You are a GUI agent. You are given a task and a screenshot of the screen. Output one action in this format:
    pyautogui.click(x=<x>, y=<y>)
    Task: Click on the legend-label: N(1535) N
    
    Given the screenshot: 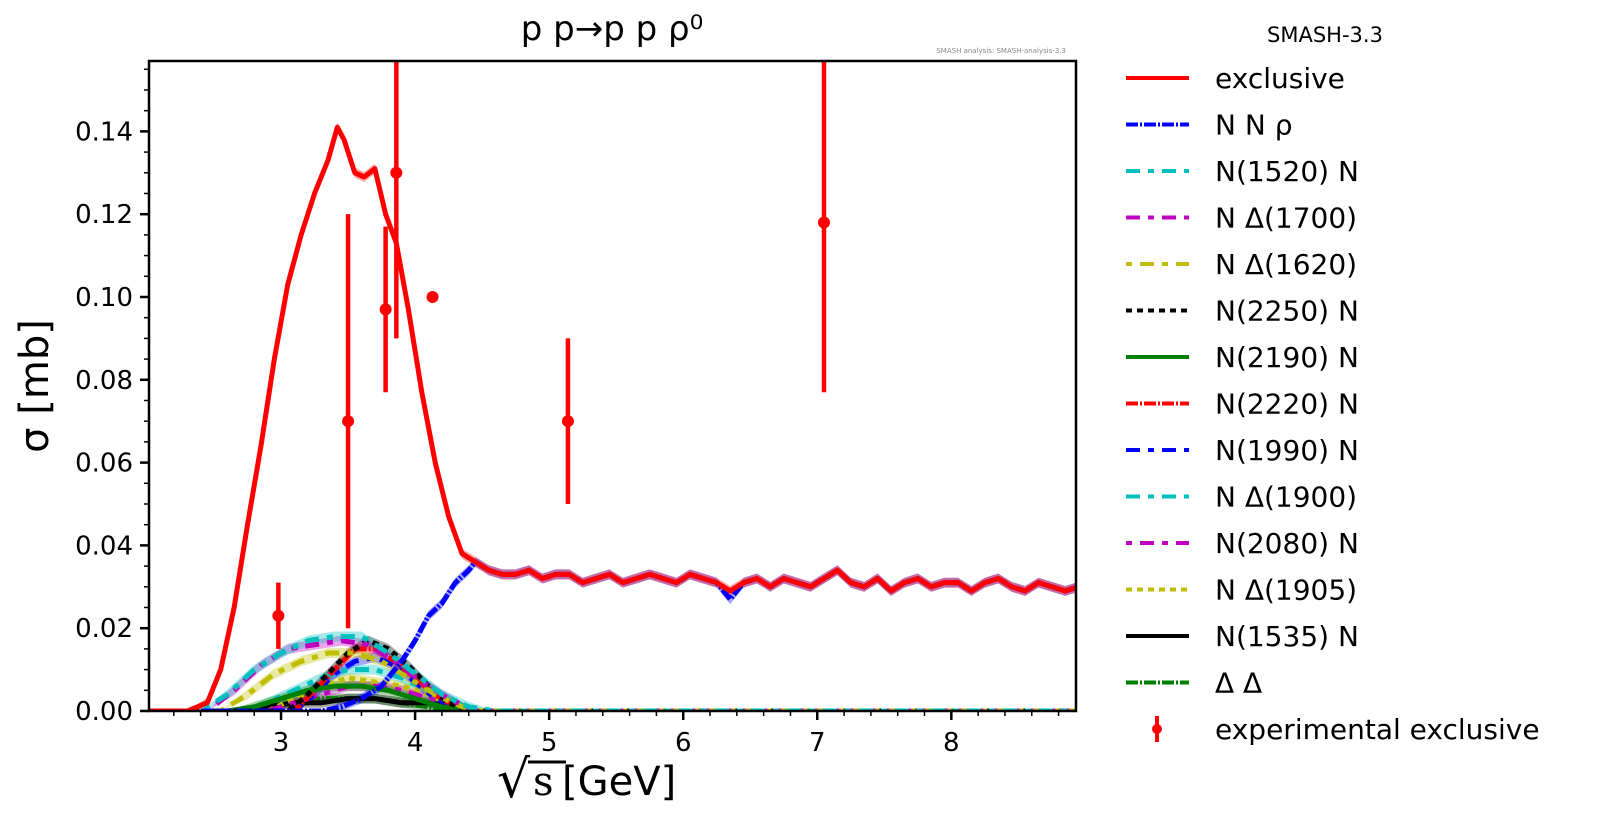 What is the action you would take?
    pyautogui.click(x=1287, y=636)
    